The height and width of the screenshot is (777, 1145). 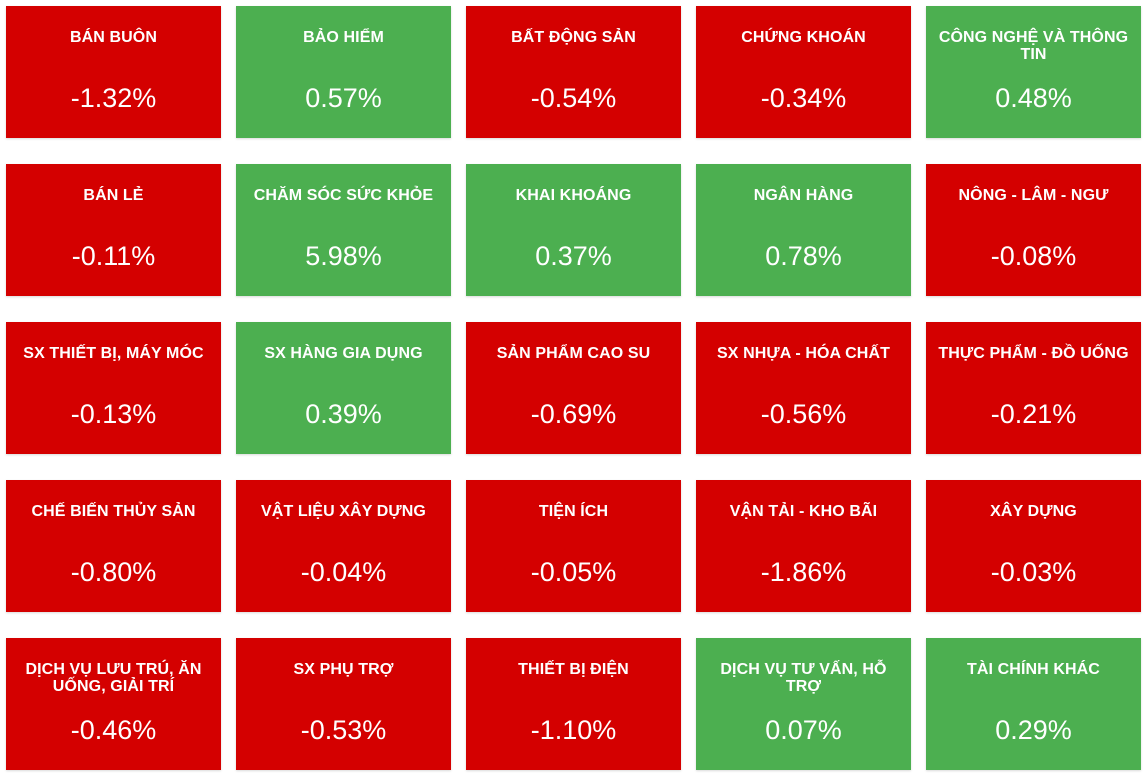 What do you see at coordinates (573, 546) in the screenshot?
I see `sector-tile: TIỆN ÍCH -0.05%` at bounding box center [573, 546].